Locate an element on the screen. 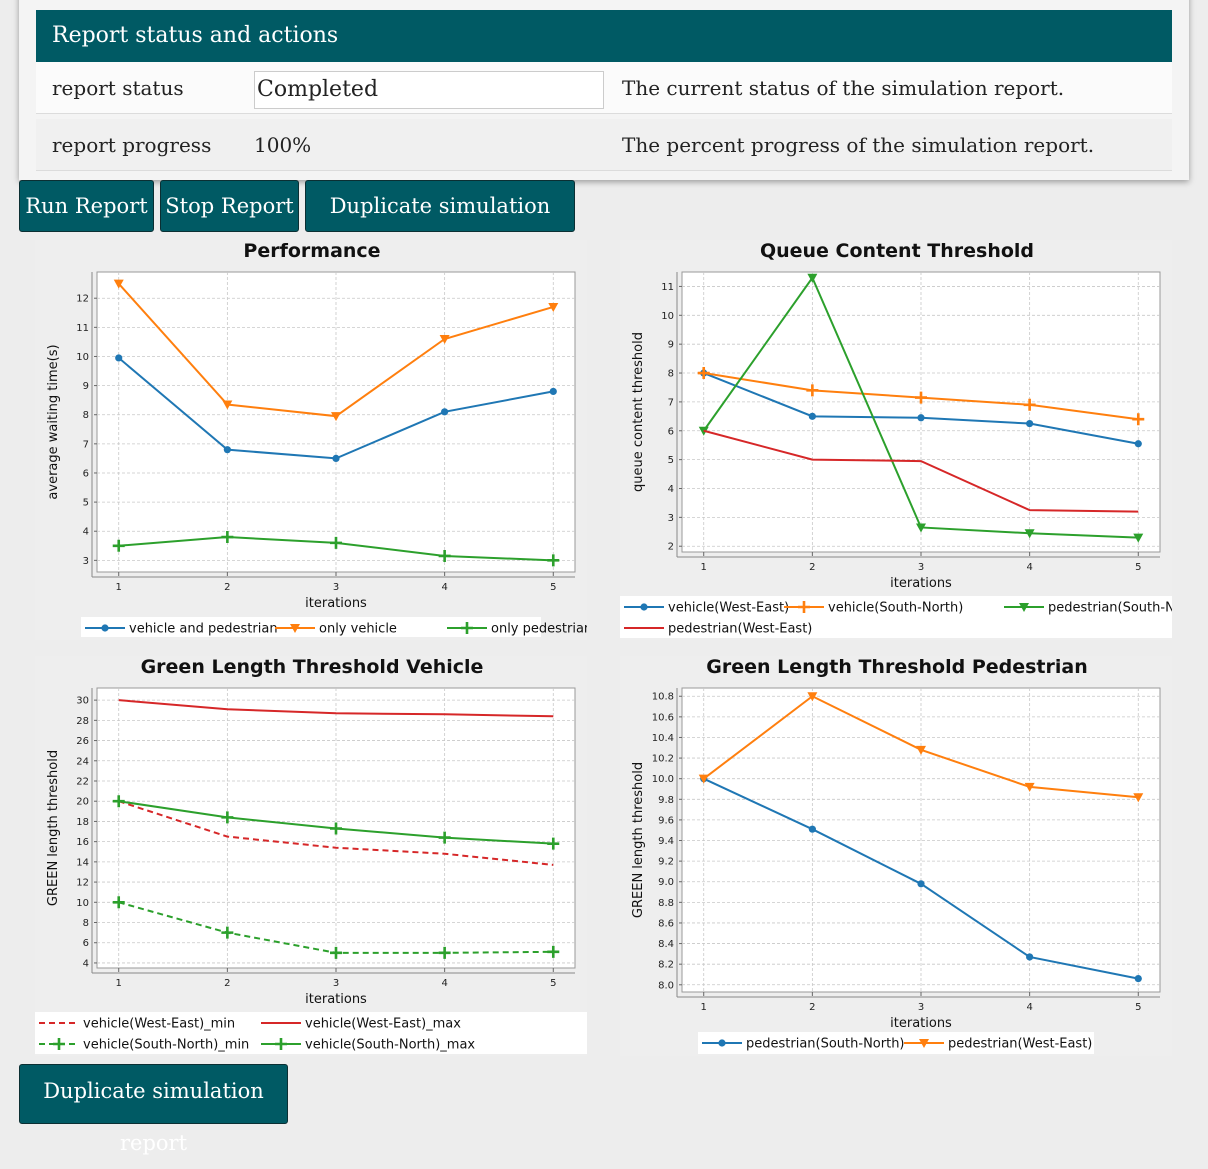 The width and height of the screenshot is (1208, 1169). y-tick-label: 5 is located at coordinates (86, 503).